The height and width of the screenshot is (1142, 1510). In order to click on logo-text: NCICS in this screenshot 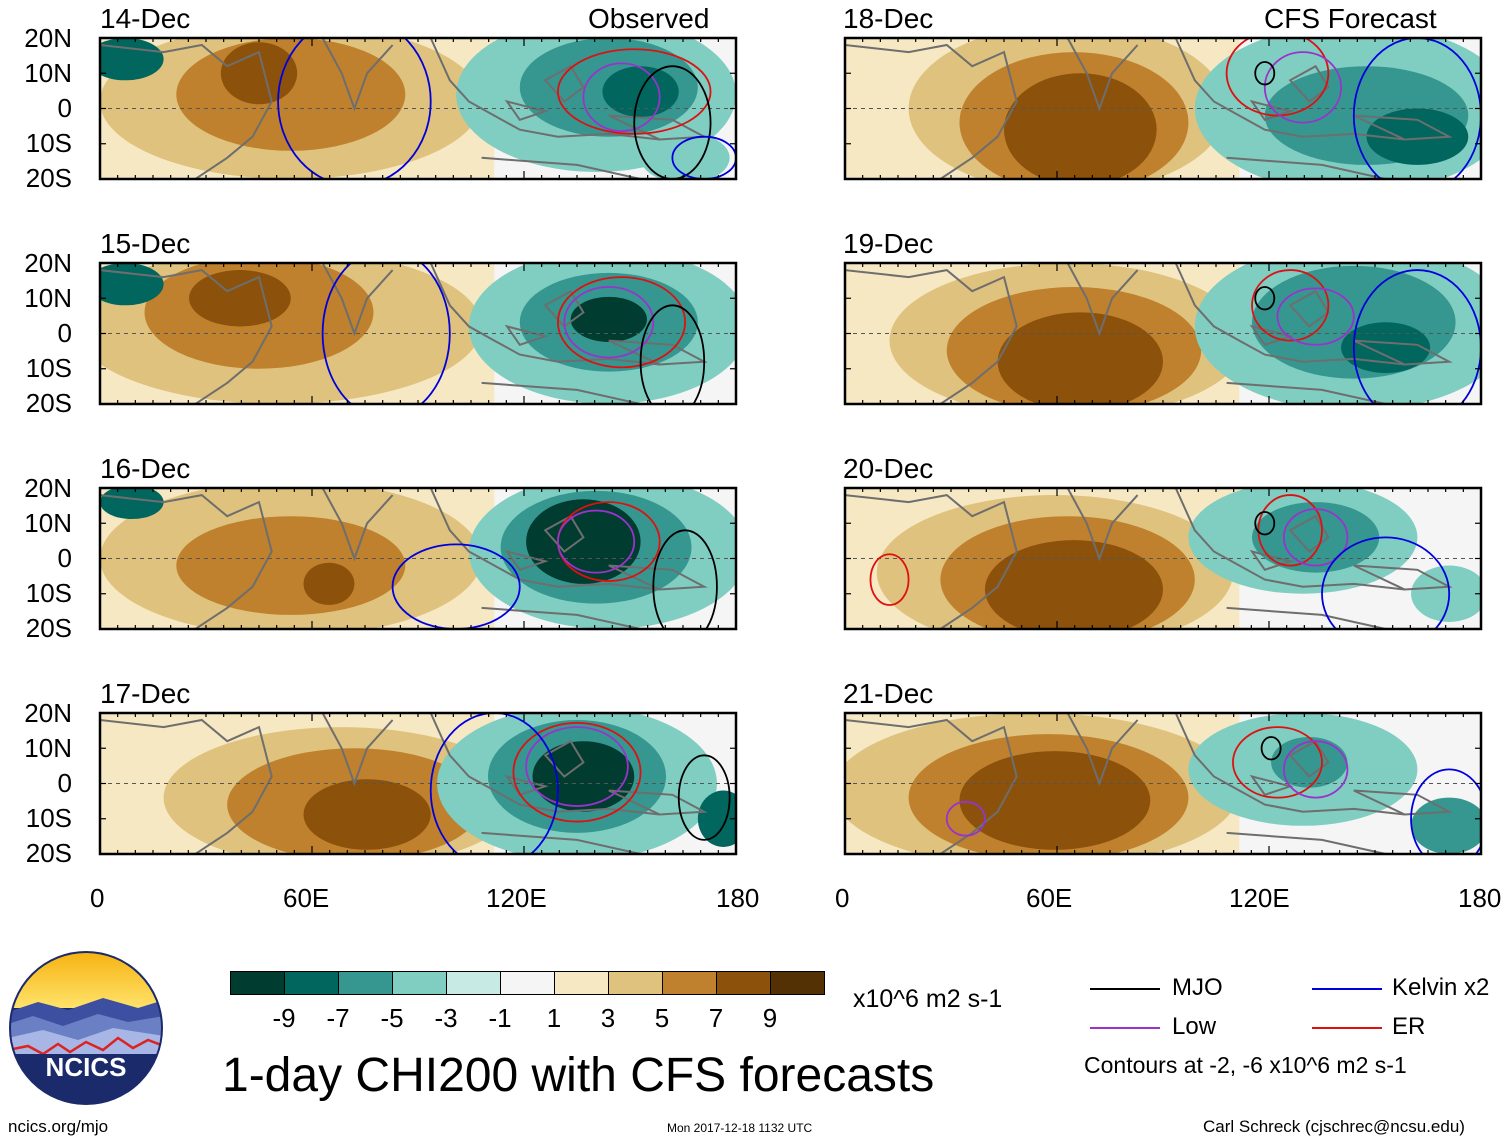, I will do `click(86, 1067)`.